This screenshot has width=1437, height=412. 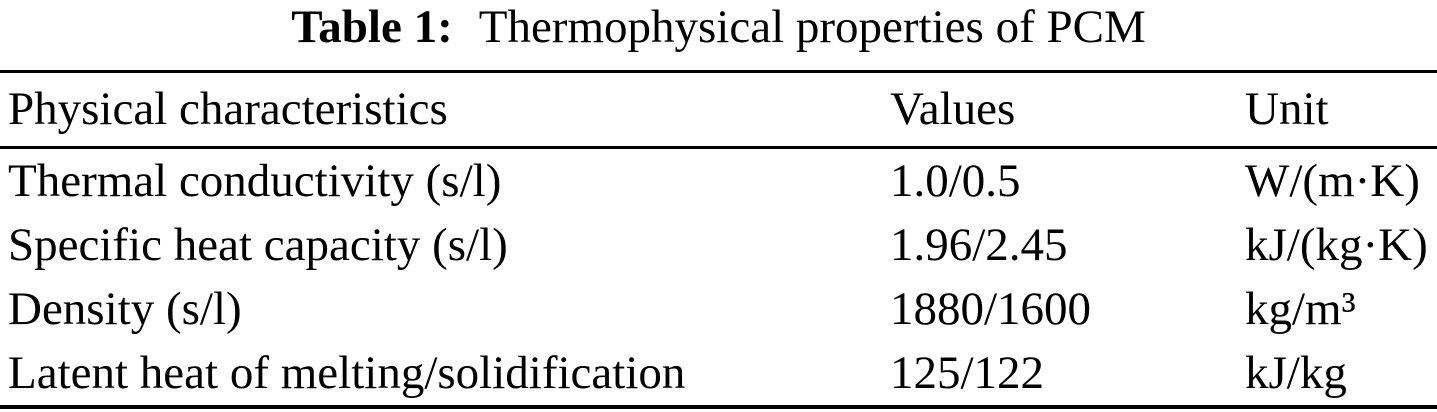 What do you see at coordinates (967, 373) in the screenshot?
I see `cell-values: 125/122` at bounding box center [967, 373].